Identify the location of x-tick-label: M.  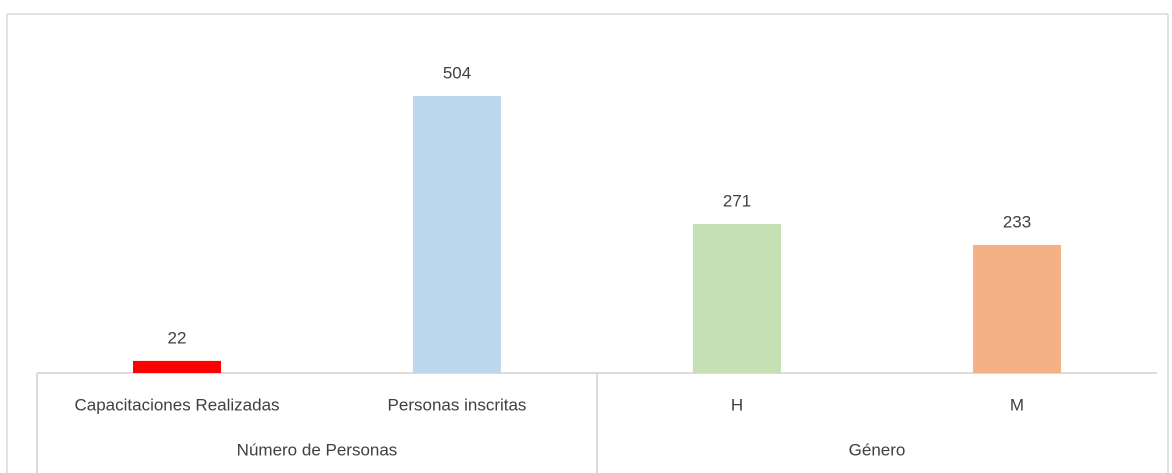
(1017, 404).